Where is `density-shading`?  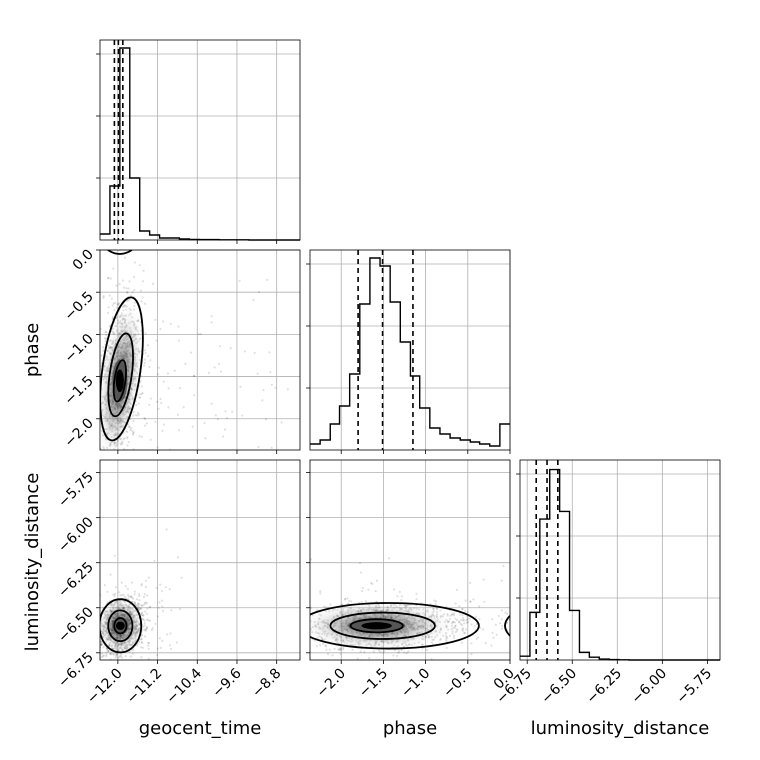
density-shading is located at coordinates (385, 626).